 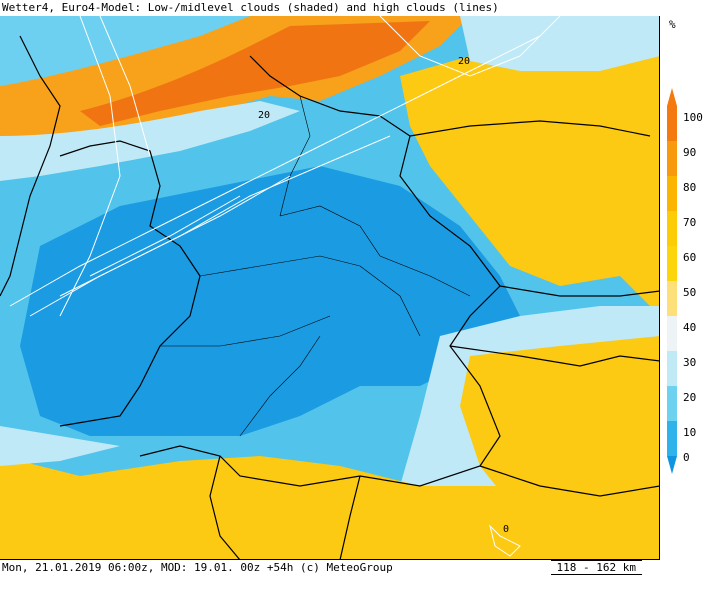 What do you see at coordinates (60, 446) in the screenshot?
I see `cloud-field-sw-light` at bounding box center [60, 446].